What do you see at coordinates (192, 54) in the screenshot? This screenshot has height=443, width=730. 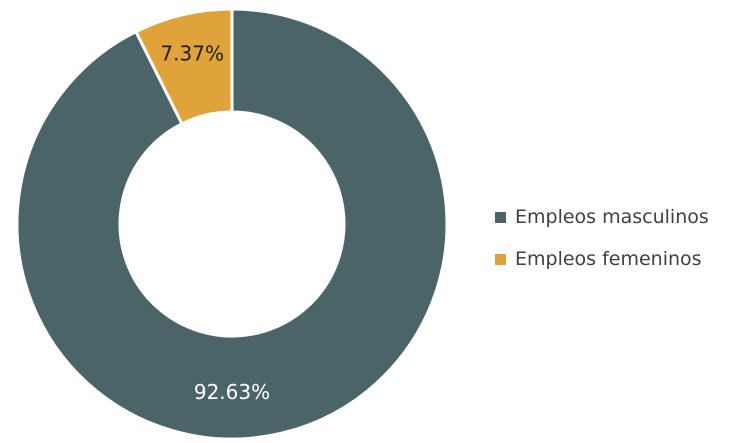 I see `slice-label-empleos-femeninos: 7.37%` at bounding box center [192, 54].